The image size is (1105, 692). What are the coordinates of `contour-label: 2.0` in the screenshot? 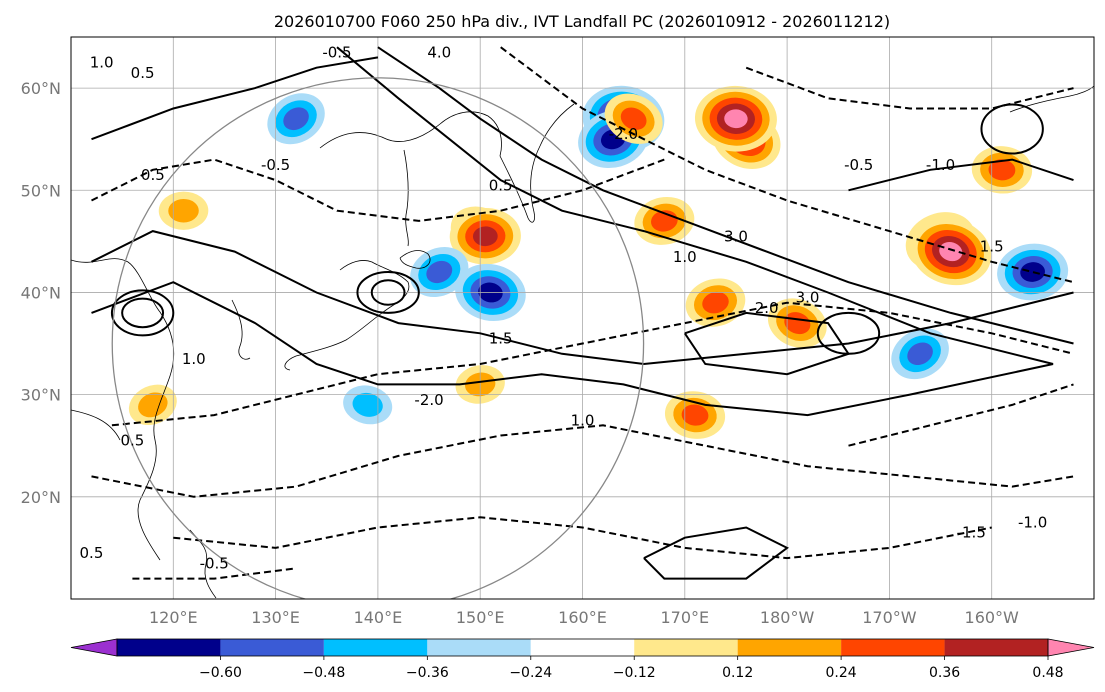 It's located at (767, 308).